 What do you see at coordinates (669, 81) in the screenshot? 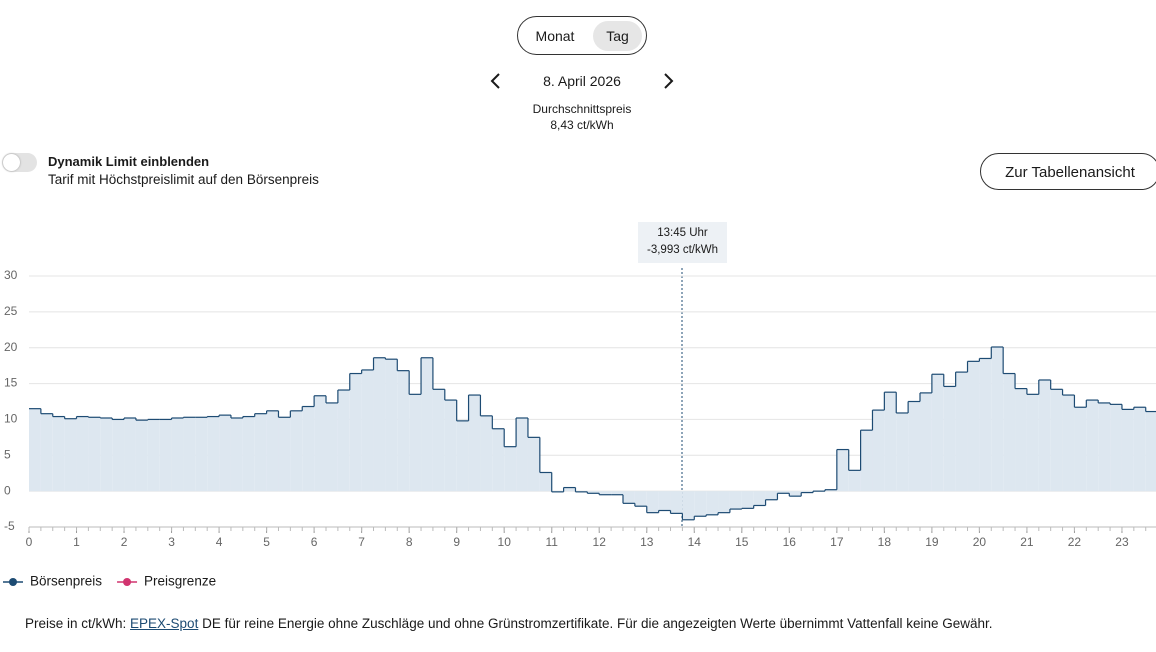
I see `next-arrow` at bounding box center [669, 81].